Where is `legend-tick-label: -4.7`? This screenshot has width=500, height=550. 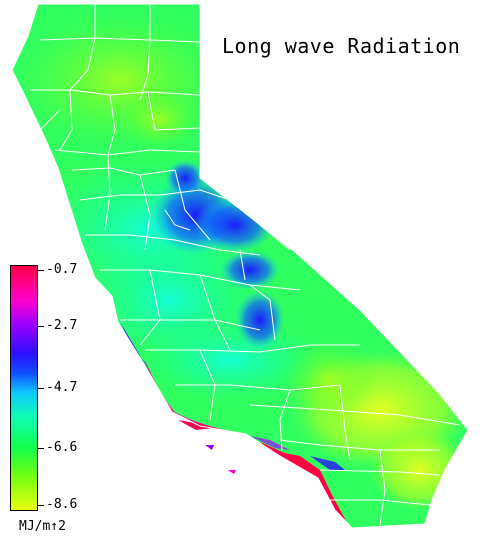
legend-tick-label: -4.7 is located at coordinates (62, 387).